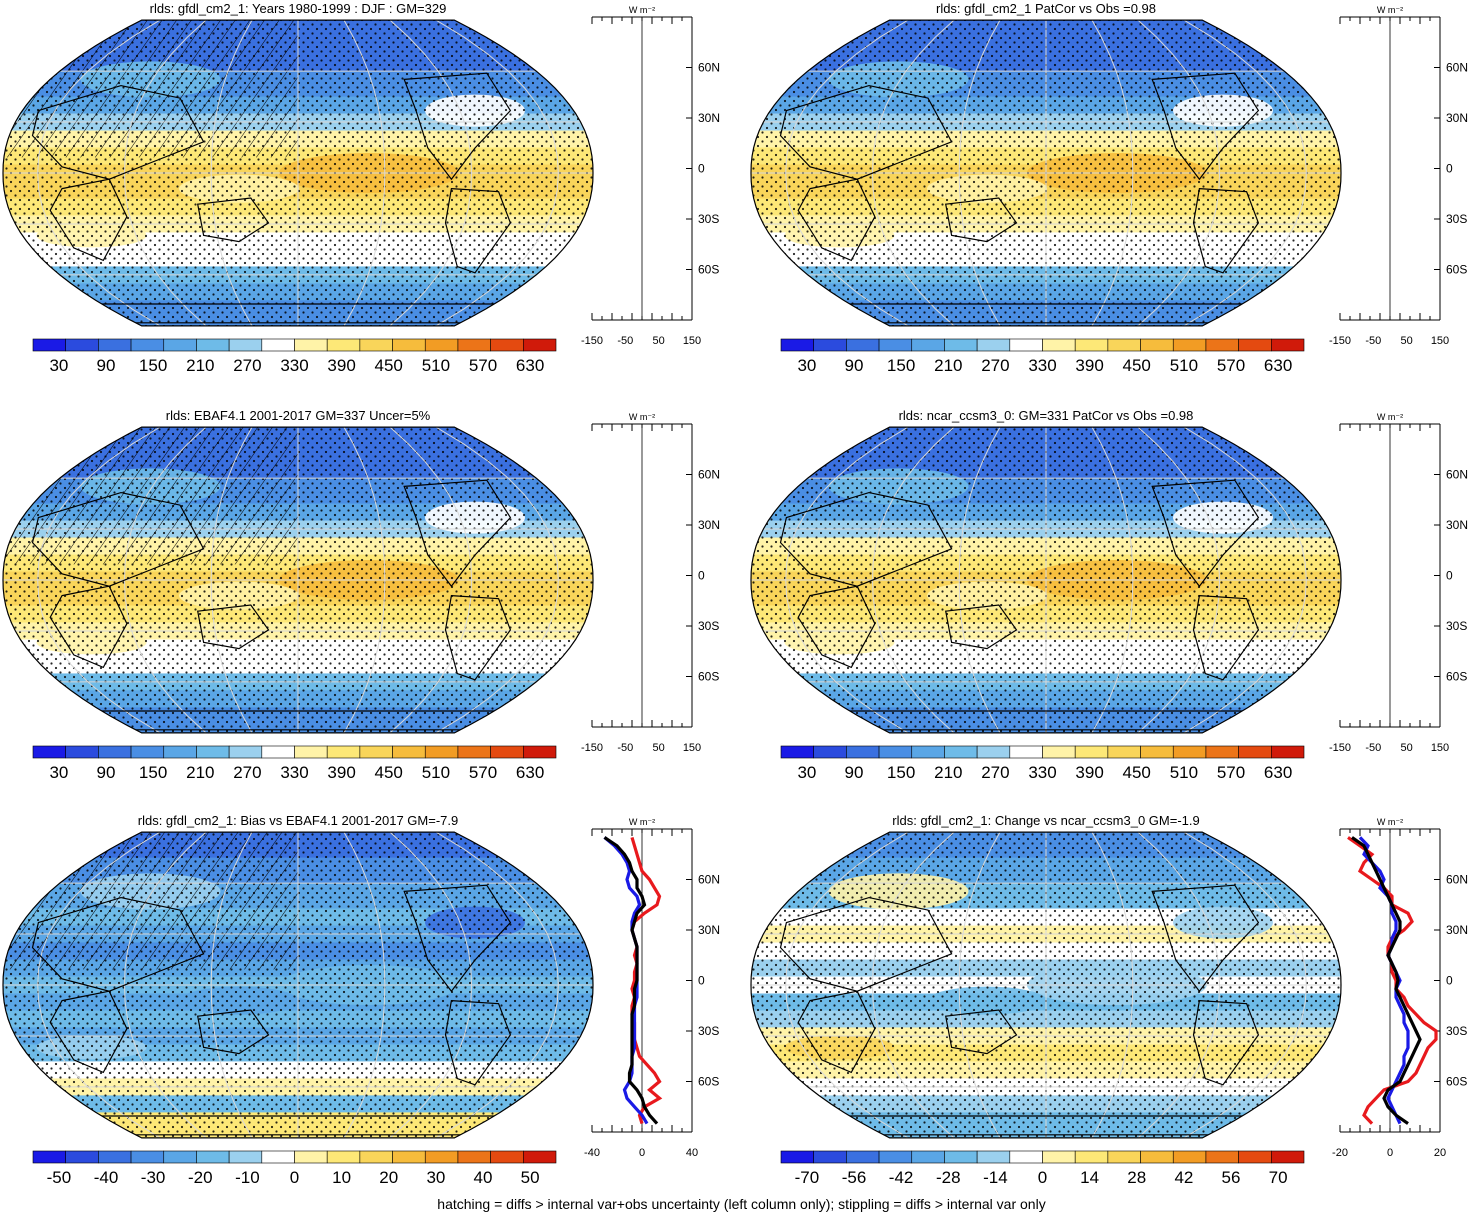 This screenshot has height=1215, width=1483. Describe the element at coordinates (1184, 365) in the screenshot. I see `colorbar-label: 510` at that location.